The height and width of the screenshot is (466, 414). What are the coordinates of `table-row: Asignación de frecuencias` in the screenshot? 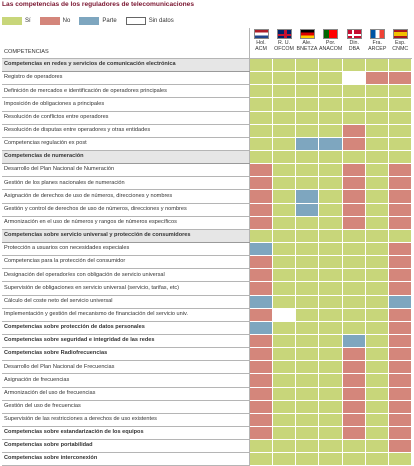 It's located at (207, 380).